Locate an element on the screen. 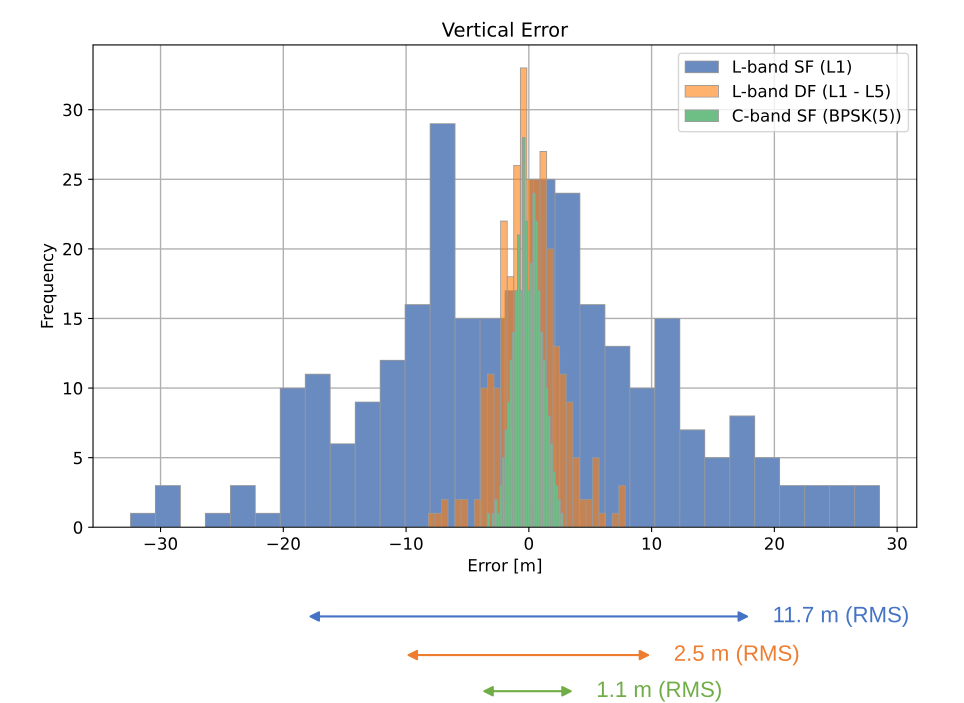 Image resolution: width=964 pixels, height=703 pixels. text: 11.7 m (RMS) is located at coordinates (841, 616).